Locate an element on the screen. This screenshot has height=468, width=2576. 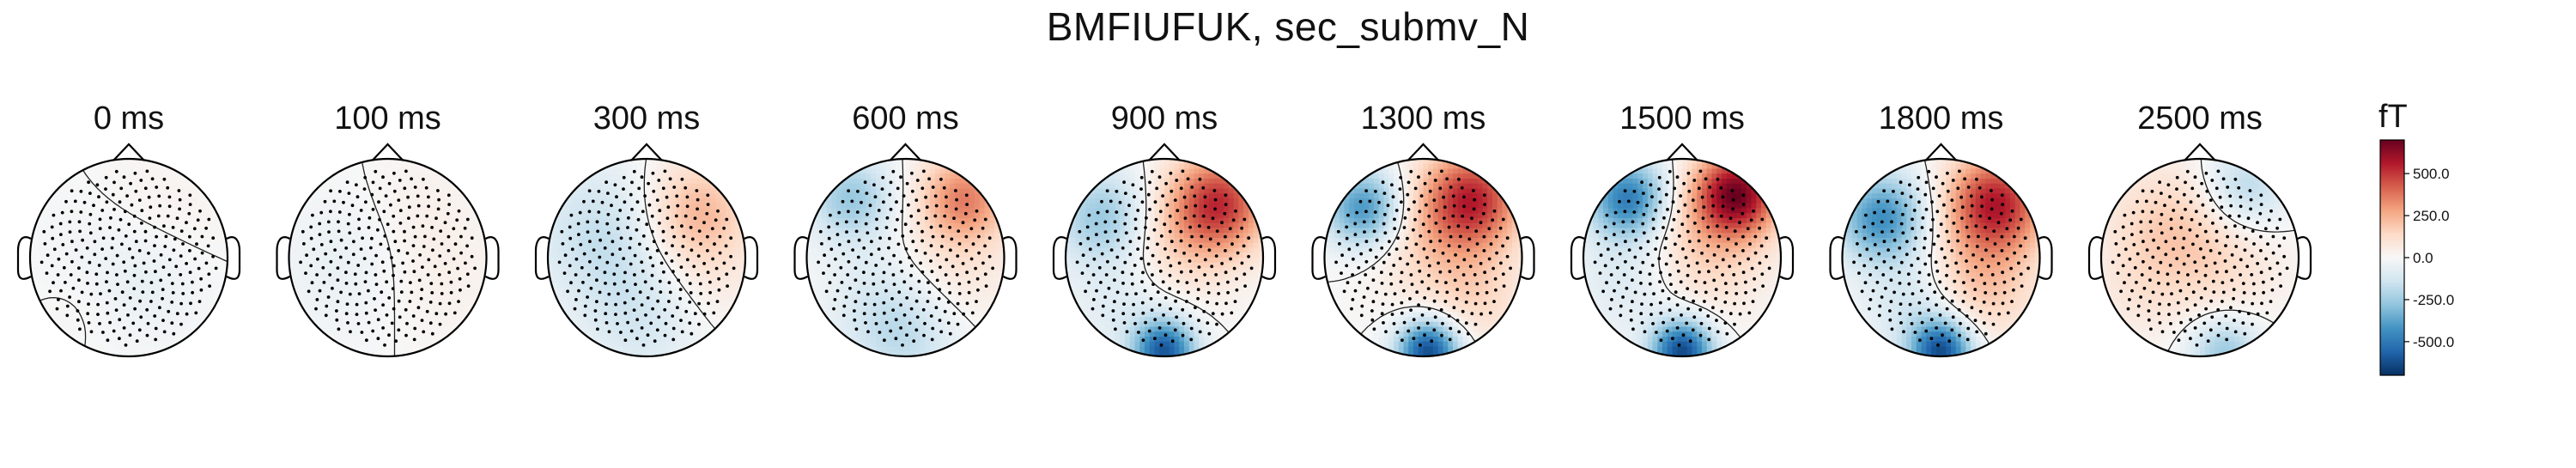
topomap-panel: 100 ms is located at coordinates (388, 229).